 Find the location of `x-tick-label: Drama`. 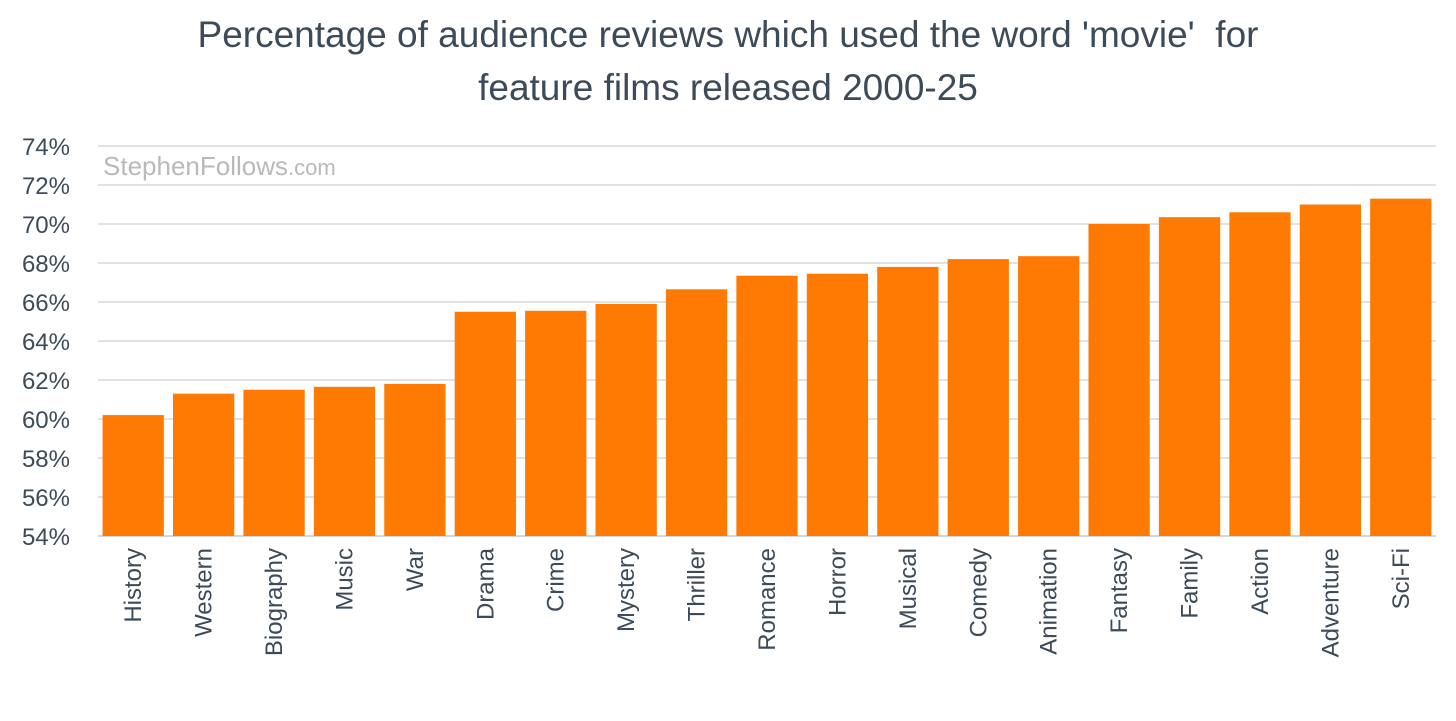

x-tick-label: Drama is located at coordinates (485, 583).